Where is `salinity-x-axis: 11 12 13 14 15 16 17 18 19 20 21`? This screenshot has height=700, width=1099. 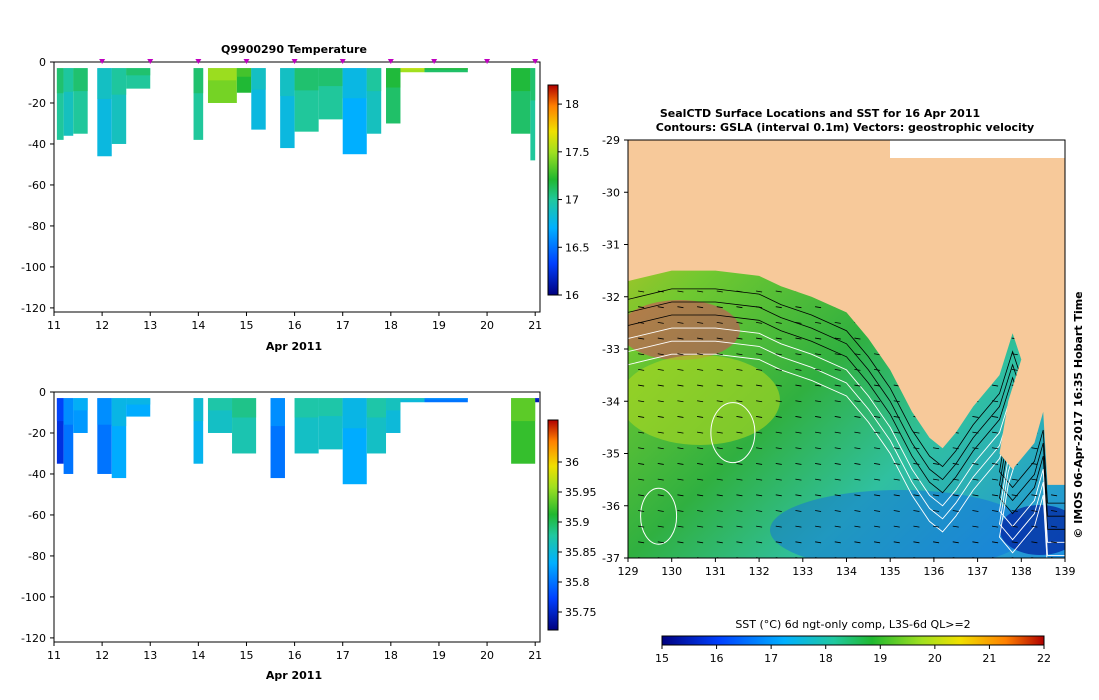
salinity-x-axis: 11 12 13 14 15 16 17 18 19 20 21 is located at coordinates (294, 652).